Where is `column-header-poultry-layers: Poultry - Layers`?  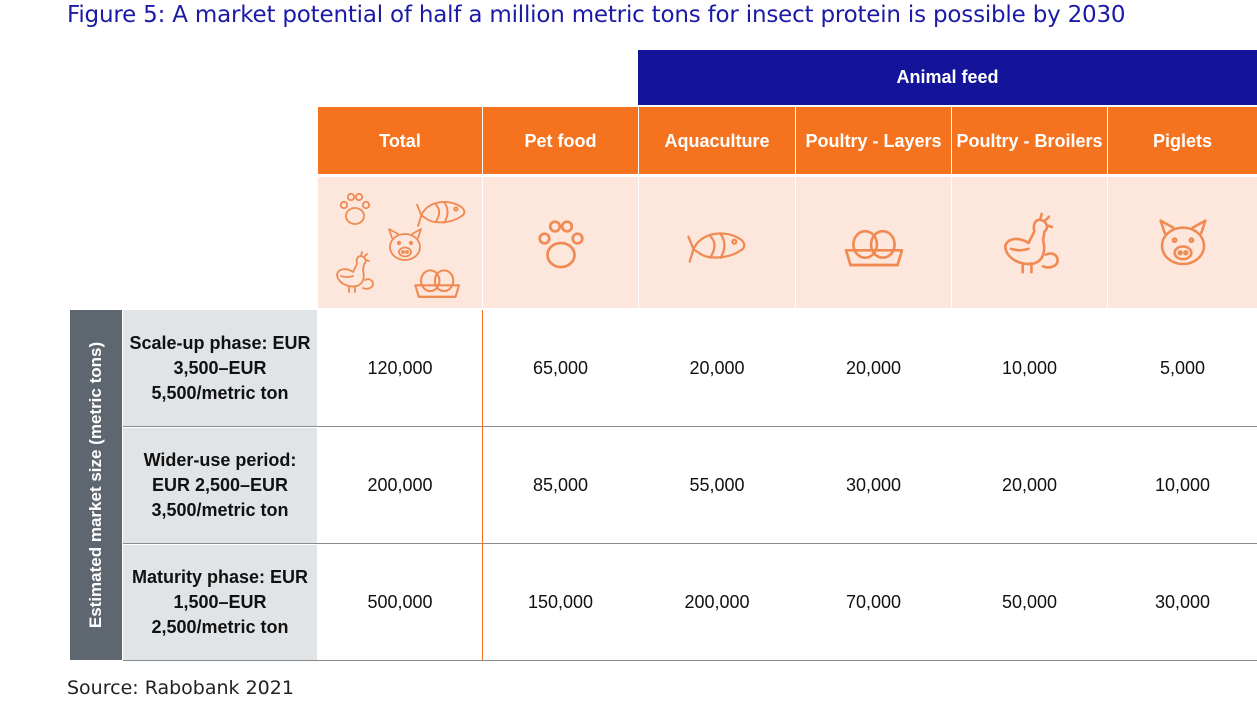 column-header-poultry-layers: Poultry - Layers is located at coordinates (873, 140).